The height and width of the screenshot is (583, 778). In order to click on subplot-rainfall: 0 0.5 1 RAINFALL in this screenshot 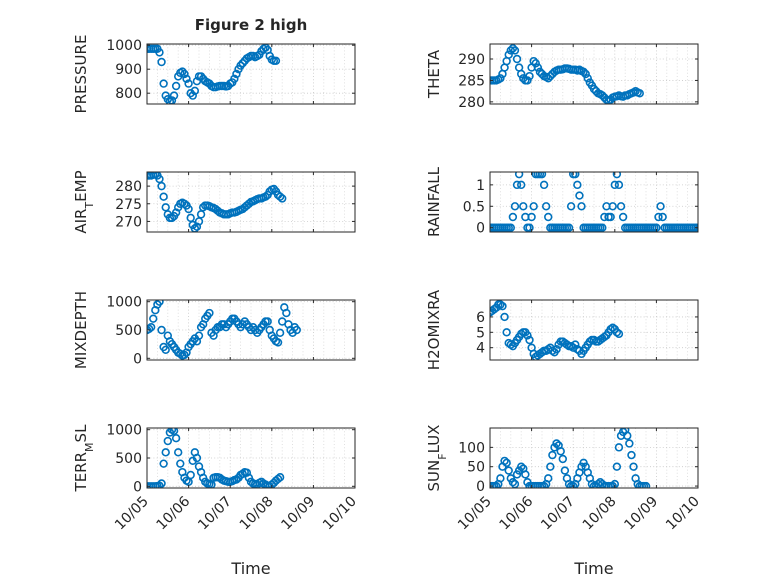, I will do `click(562, 201)`.